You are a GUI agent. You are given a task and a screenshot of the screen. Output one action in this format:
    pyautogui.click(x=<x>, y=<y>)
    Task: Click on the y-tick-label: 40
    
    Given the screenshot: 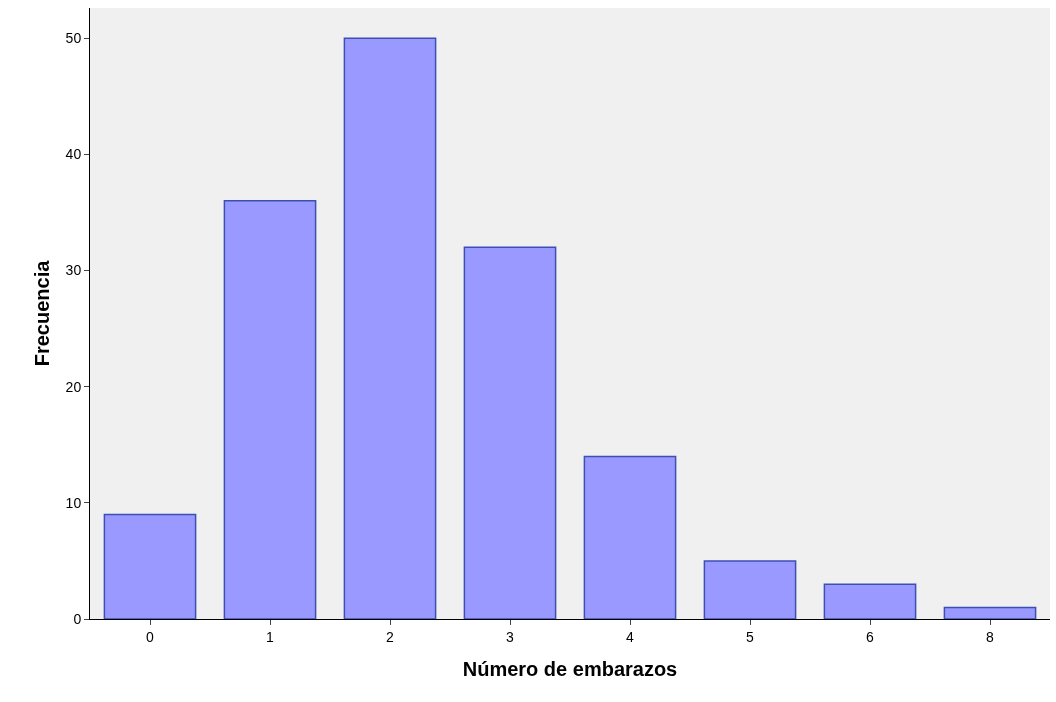 What is the action you would take?
    pyautogui.click(x=73, y=154)
    